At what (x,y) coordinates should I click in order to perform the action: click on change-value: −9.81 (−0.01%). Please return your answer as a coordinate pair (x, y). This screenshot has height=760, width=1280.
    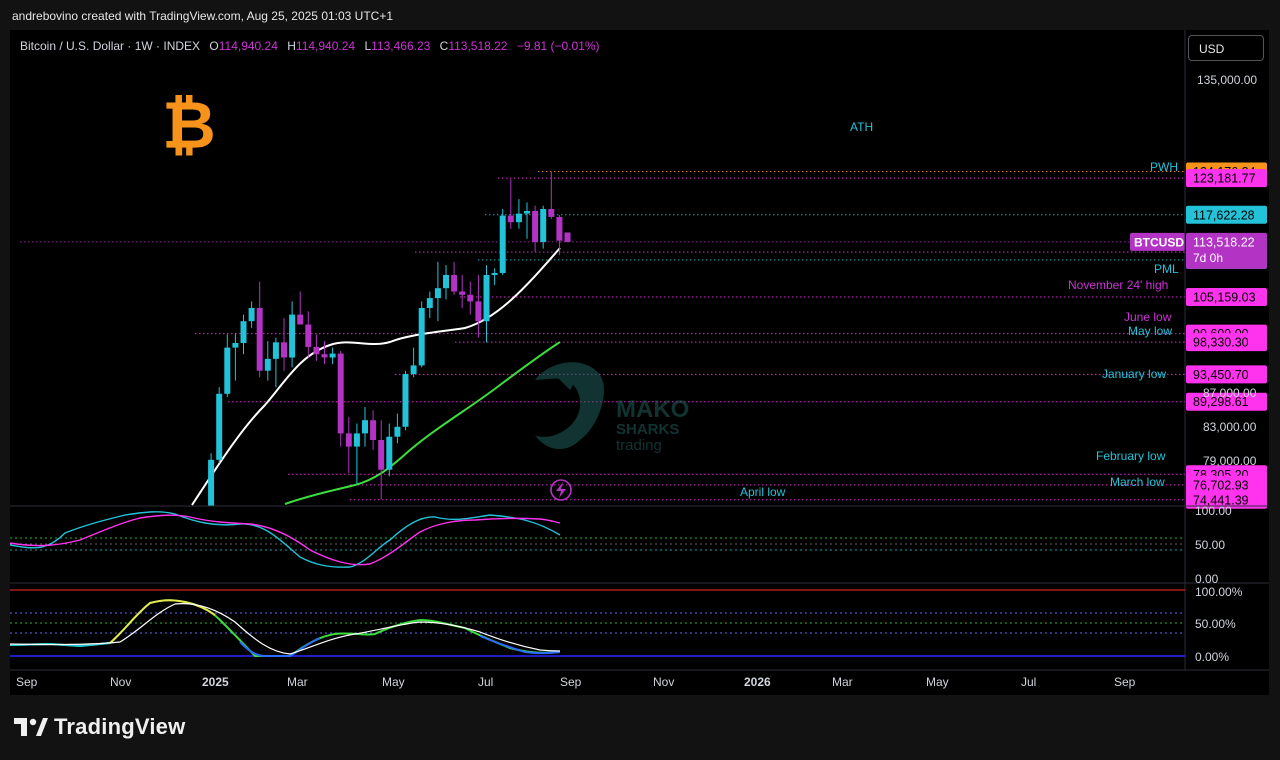
    Looking at the image, I should click on (558, 46).